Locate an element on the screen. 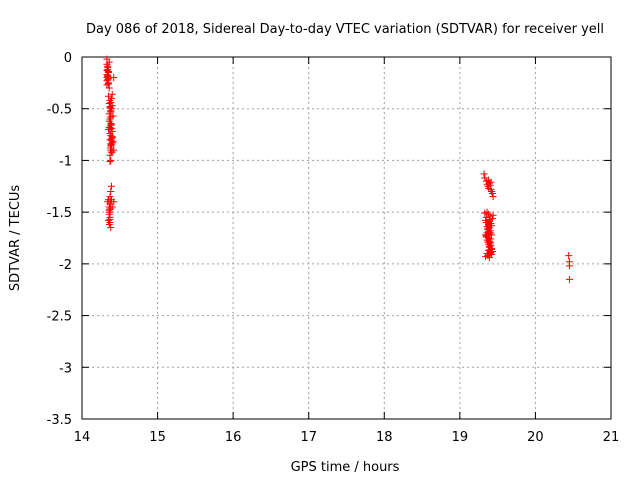  y-tick-label: 0 is located at coordinates (68, 58).